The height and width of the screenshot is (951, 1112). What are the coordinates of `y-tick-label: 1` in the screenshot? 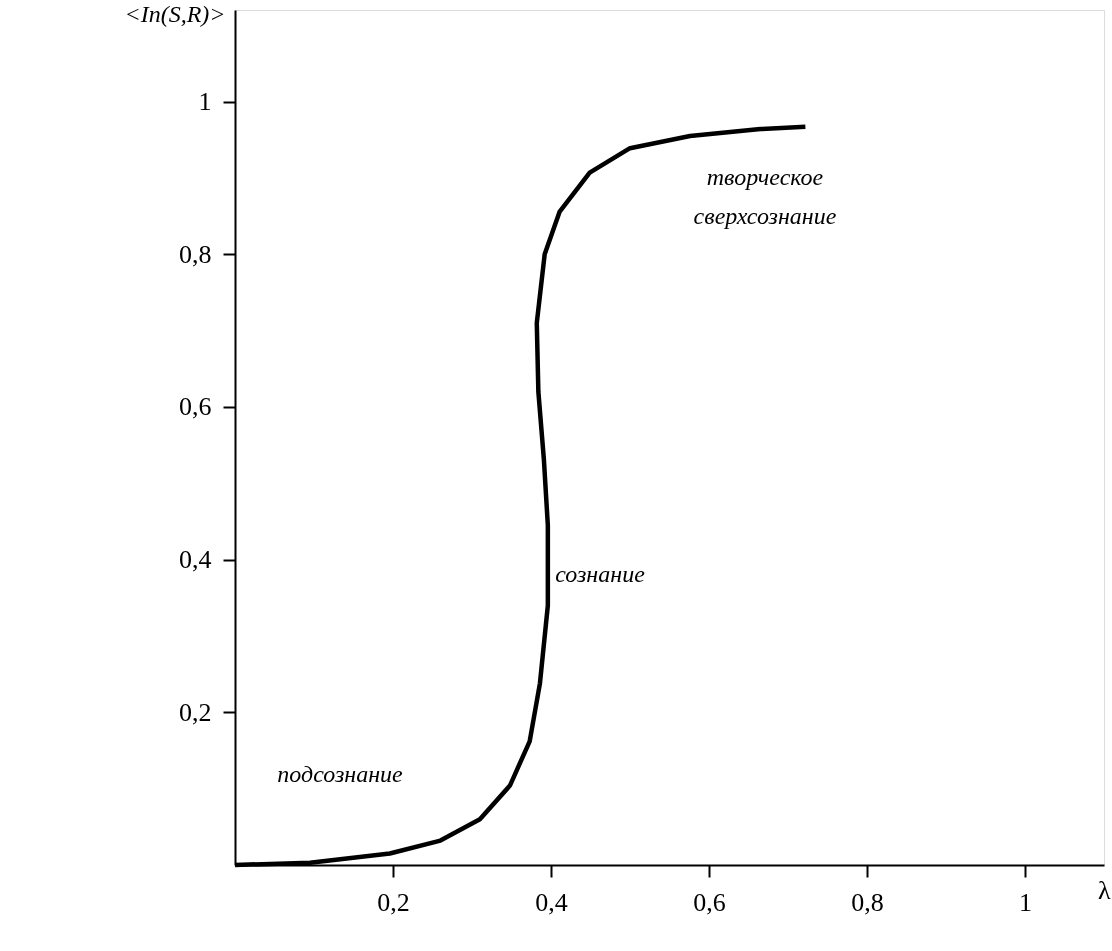 It's located at (205, 102).